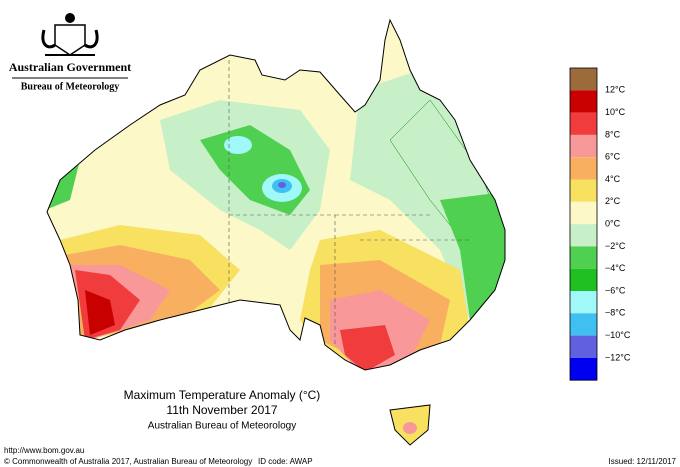 The image size is (680, 467). I want to click on legend-label: 4°C, so click(613, 179).